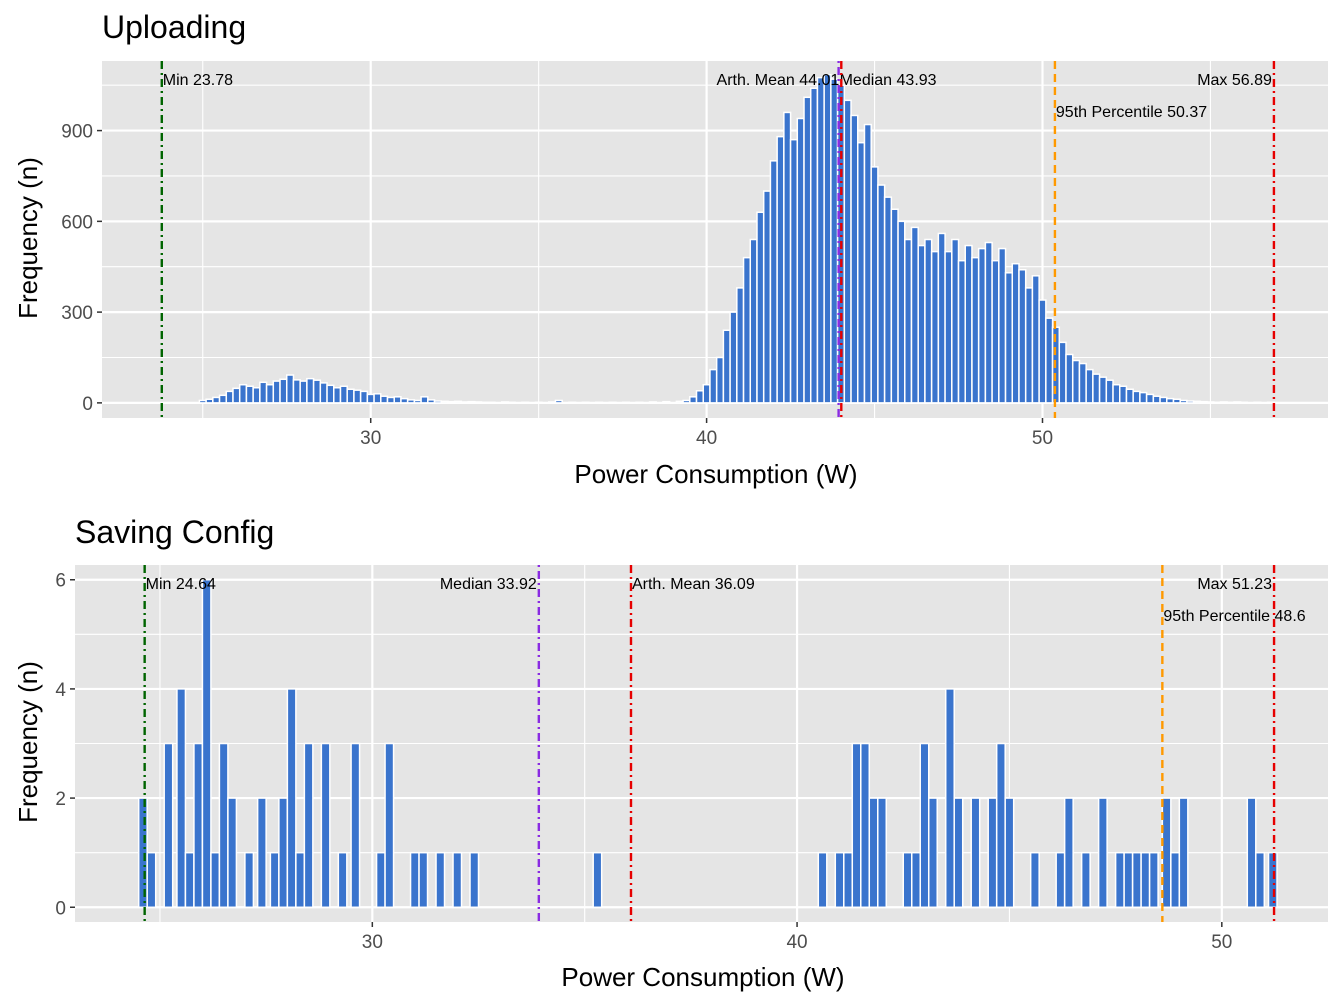  I want to click on y-axis-title: Frequency (n), so click(28, 238).